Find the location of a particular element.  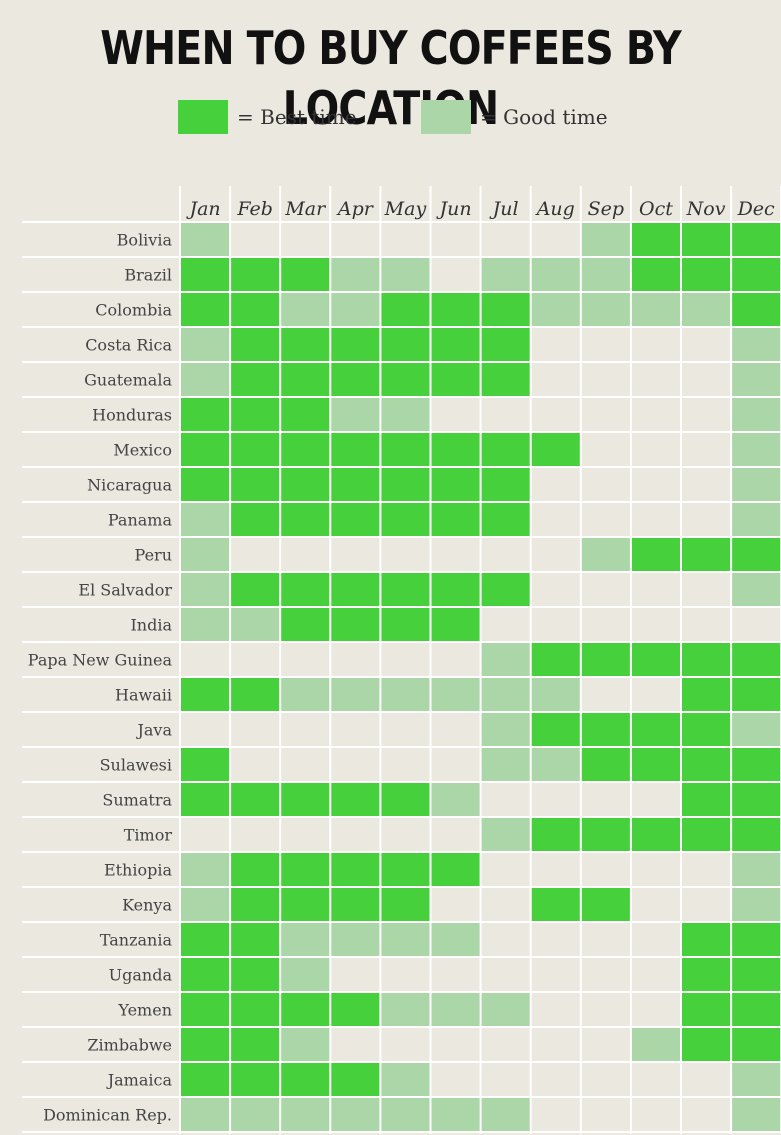

cell-ethiopia-mar is located at coordinates (305, 869).